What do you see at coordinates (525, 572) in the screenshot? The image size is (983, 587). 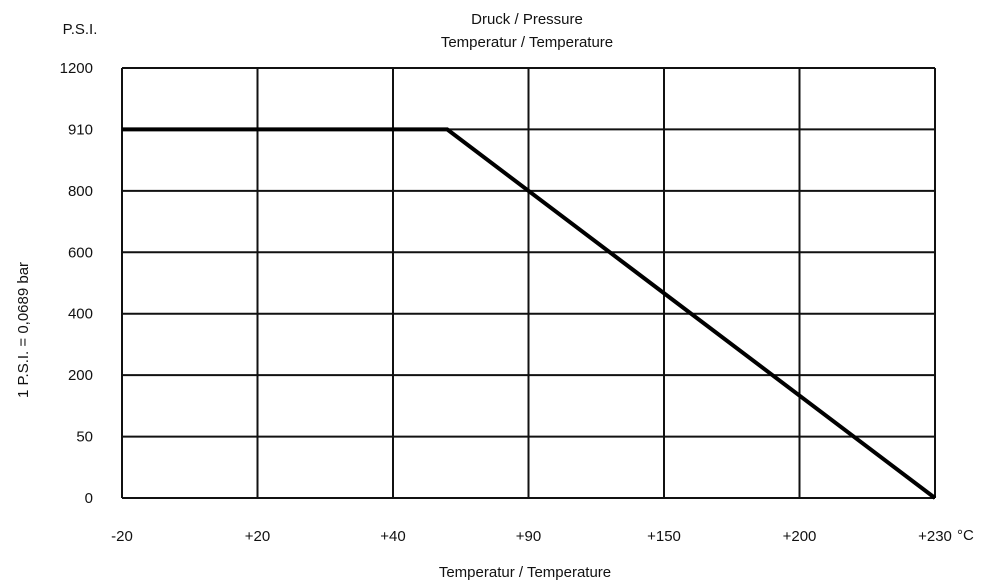 I see `x-axis-label: Temperatur / Temperature` at bounding box center [525, 572].